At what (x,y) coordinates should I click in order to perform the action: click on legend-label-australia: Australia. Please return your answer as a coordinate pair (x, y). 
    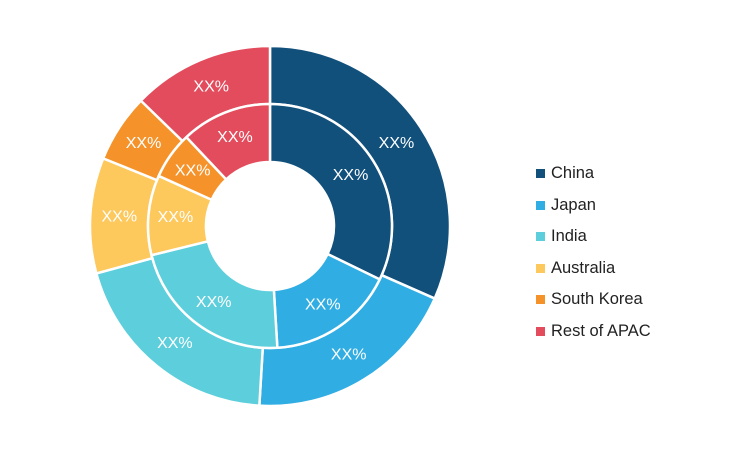
    Looking at the image, I should click on (583, 267).